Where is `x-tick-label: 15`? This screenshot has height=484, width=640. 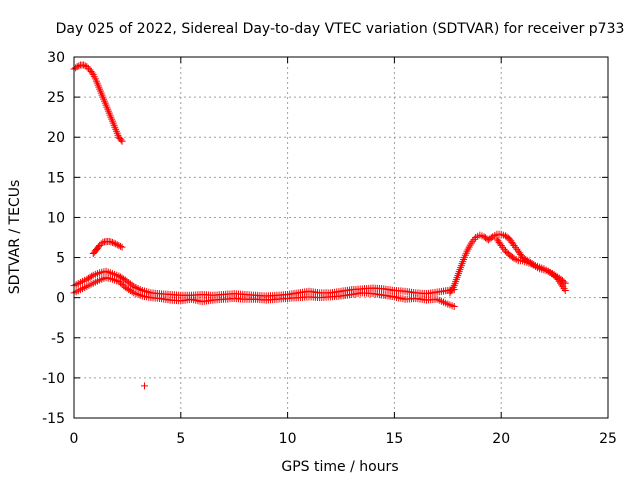
x-tick-label: 15 is located at coordinates (394, 439).